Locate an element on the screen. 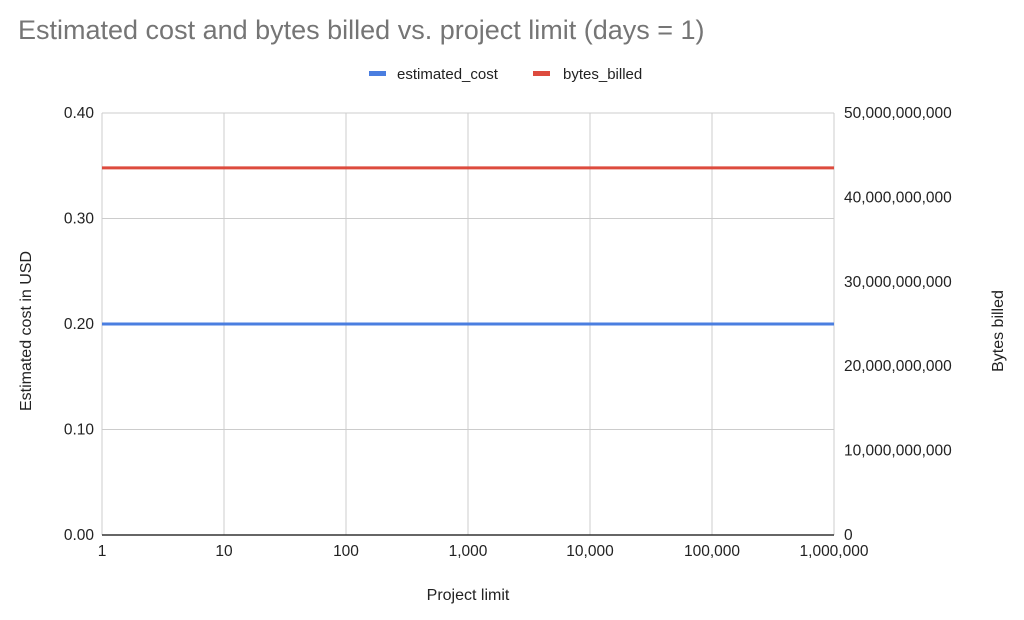 Image resolution: width=1024 pixels, height=620 pixels. legend-swatch-estimated-cost is located at coordinates (377, 73).